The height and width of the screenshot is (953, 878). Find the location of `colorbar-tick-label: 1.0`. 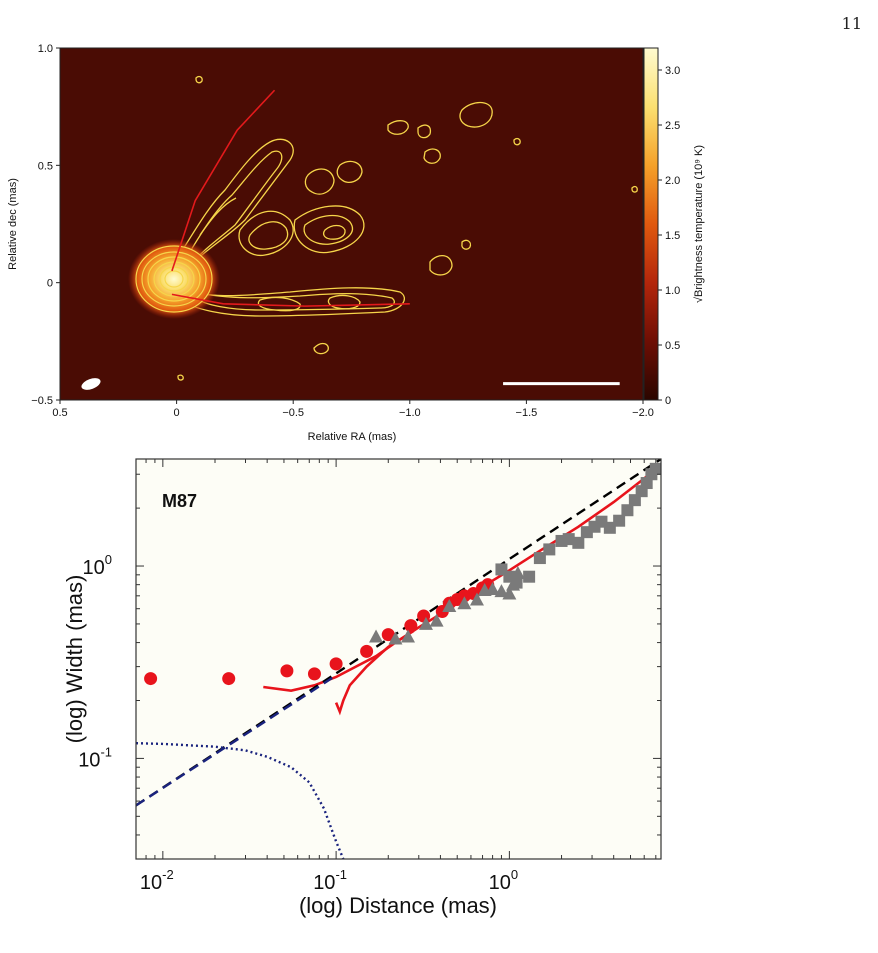

colorbar-tick-label: 1.0 is located at coordinates (672, 291).